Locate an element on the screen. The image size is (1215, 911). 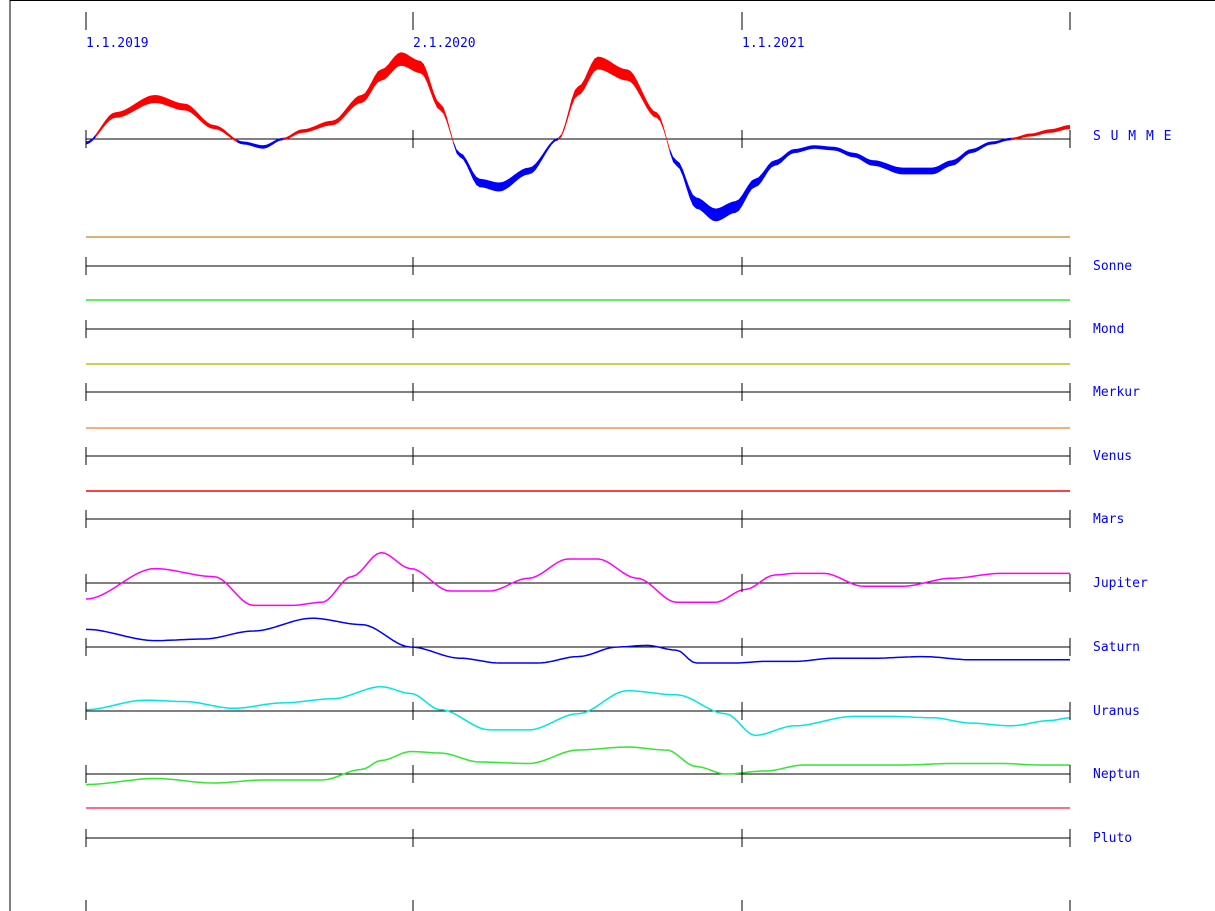
summe-label: S U M M E is located at coordinates (1132, 136).